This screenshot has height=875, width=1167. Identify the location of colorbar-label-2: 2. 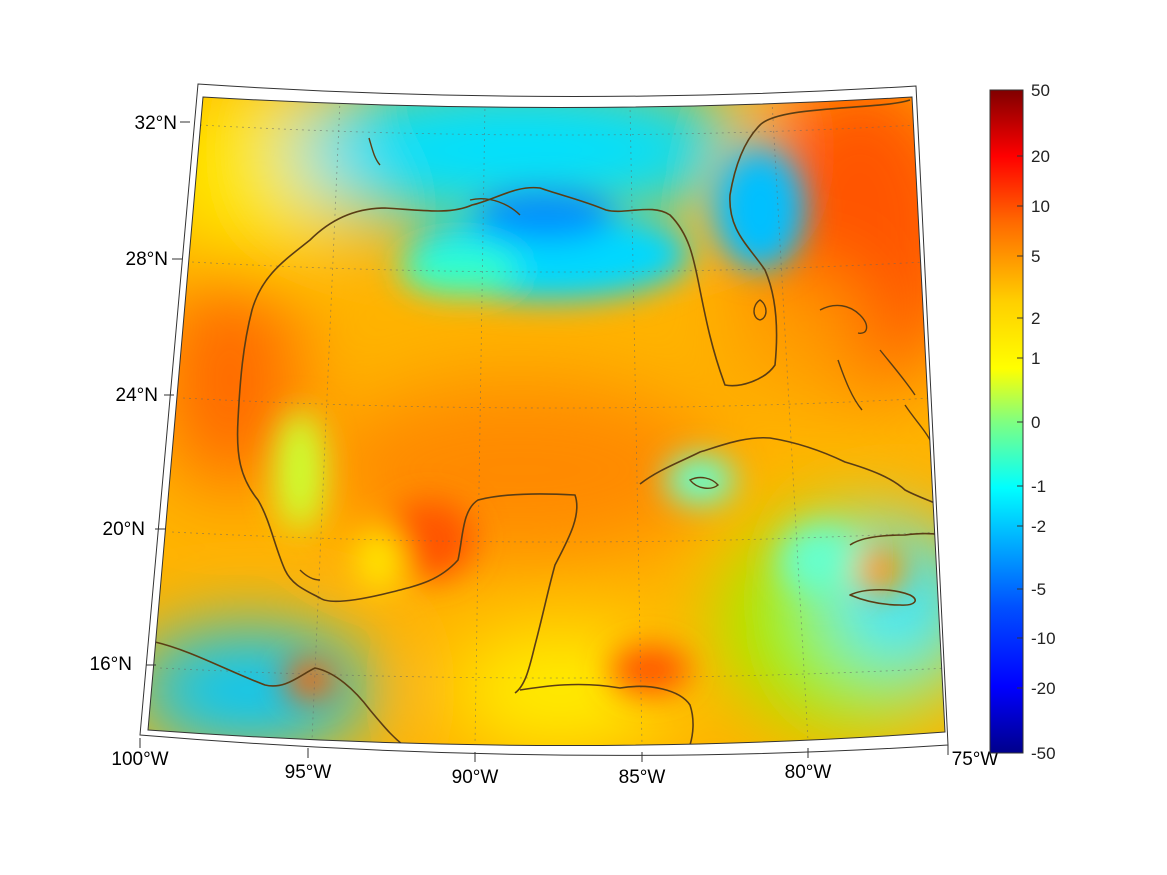
(1035, 318).